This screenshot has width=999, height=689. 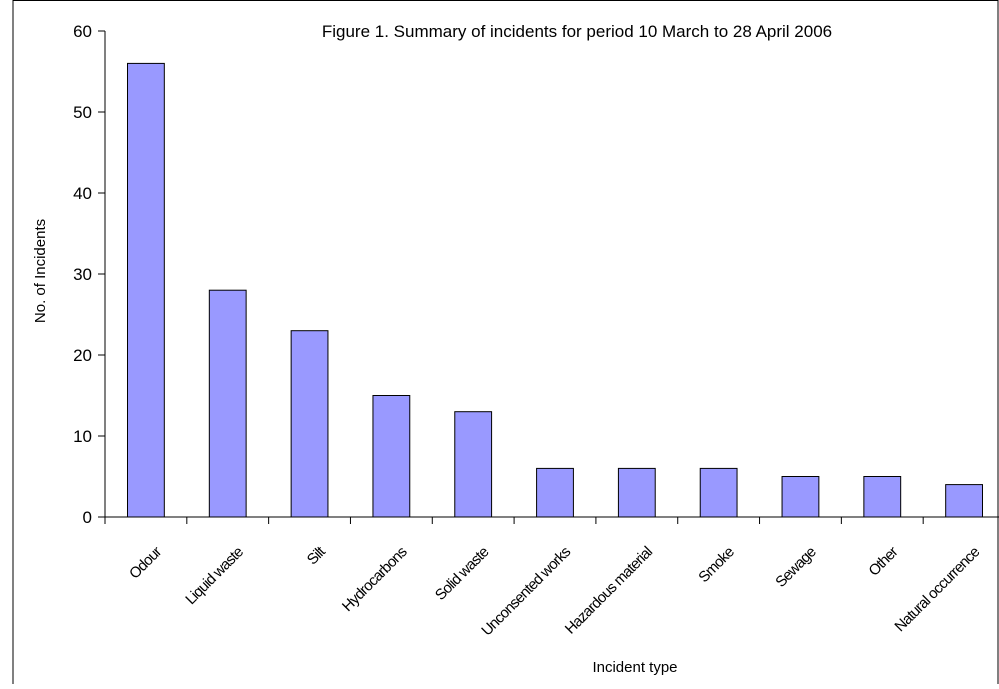 I want to click on y-tick-label: 50, so click(x=82, y=112).